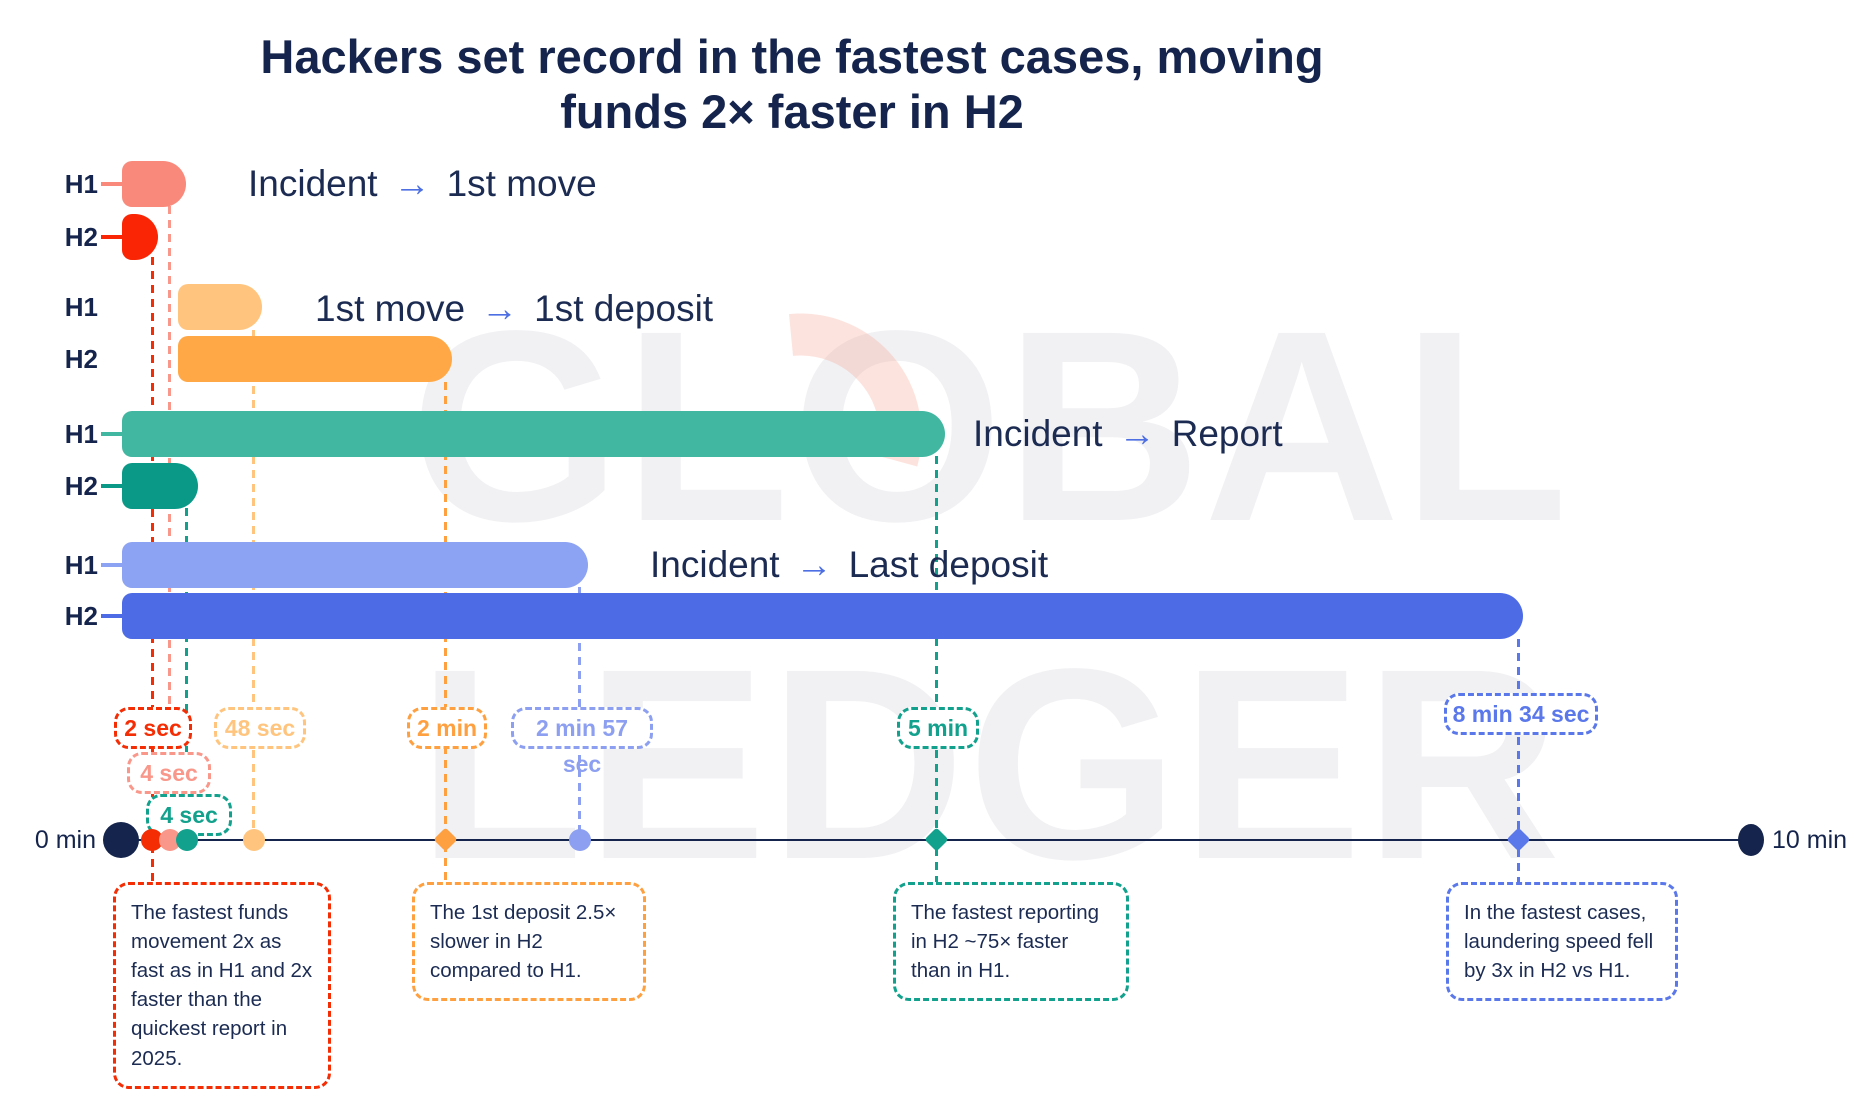 The height and width of the screenshot is (1099, 1871). I want to click on value-pill-2min: 2 min, so click(447, 728).